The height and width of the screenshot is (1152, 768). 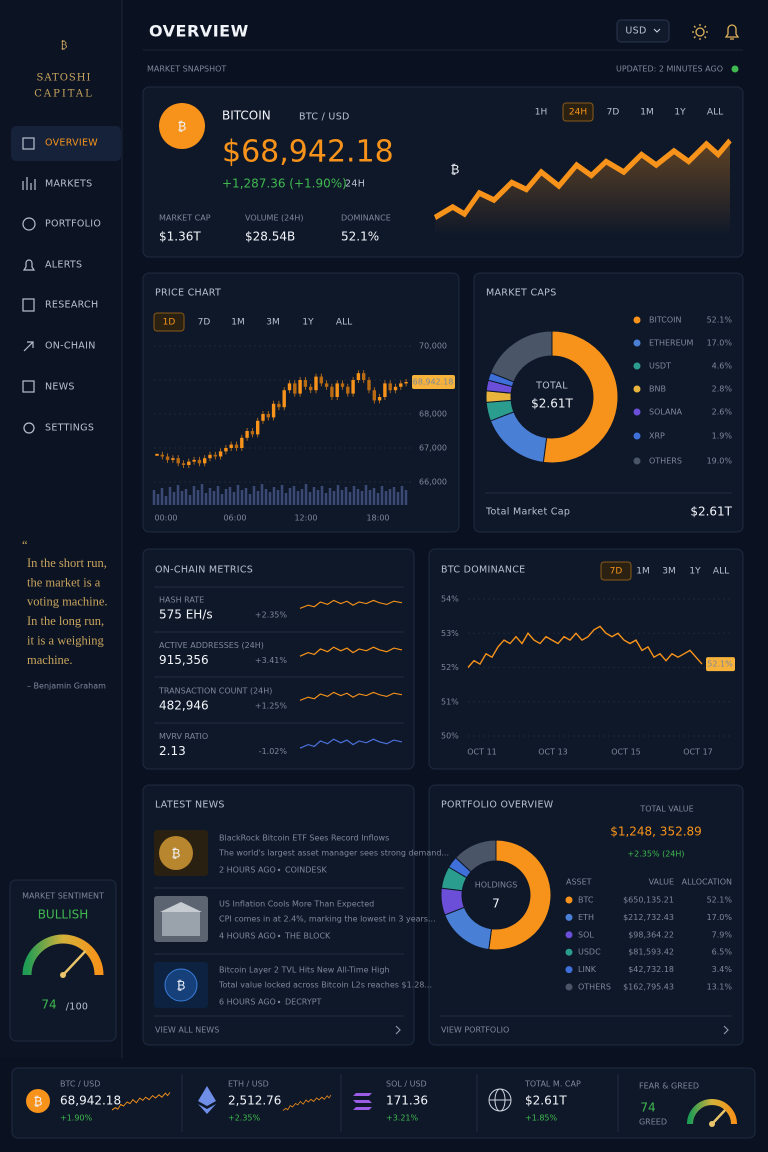 What do you see at coordinates (377, 518) in the screenshot?
I see `x-tick-label: 18:00` at bounding box center [377, 518].